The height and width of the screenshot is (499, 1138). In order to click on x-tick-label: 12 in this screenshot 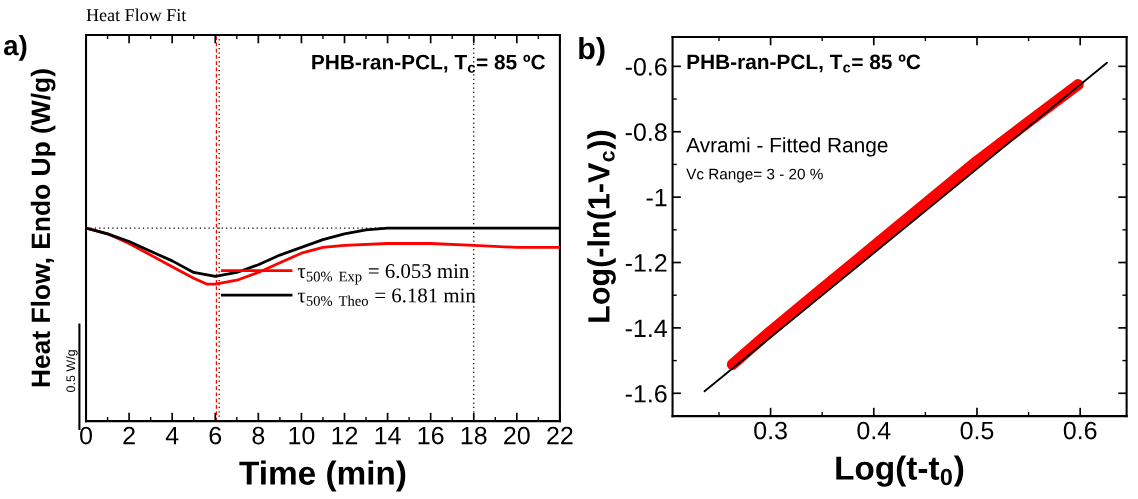, I will do `click(345, 435)`.